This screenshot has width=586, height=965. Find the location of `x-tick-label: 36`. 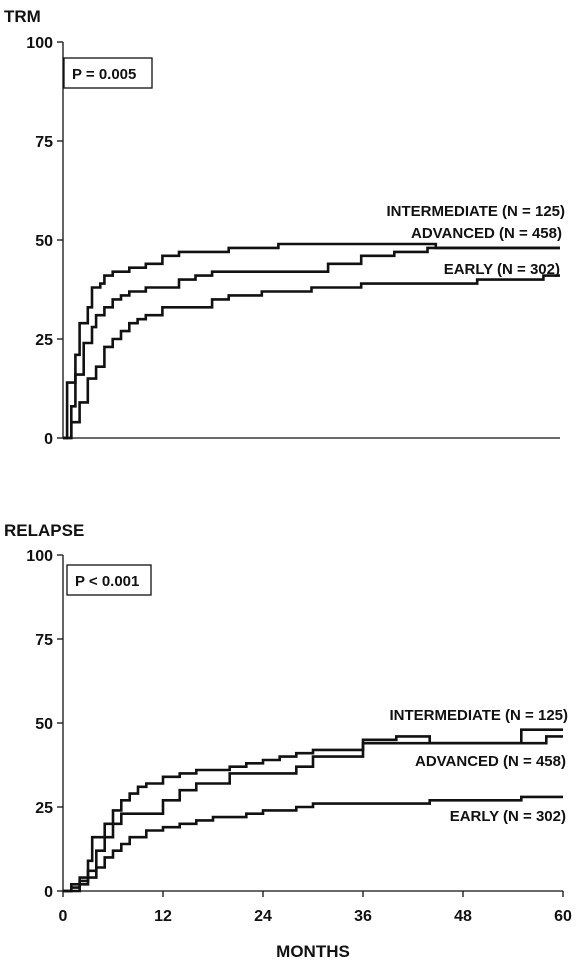

x-tick-label: 36 is located at coordinates (363, 916).